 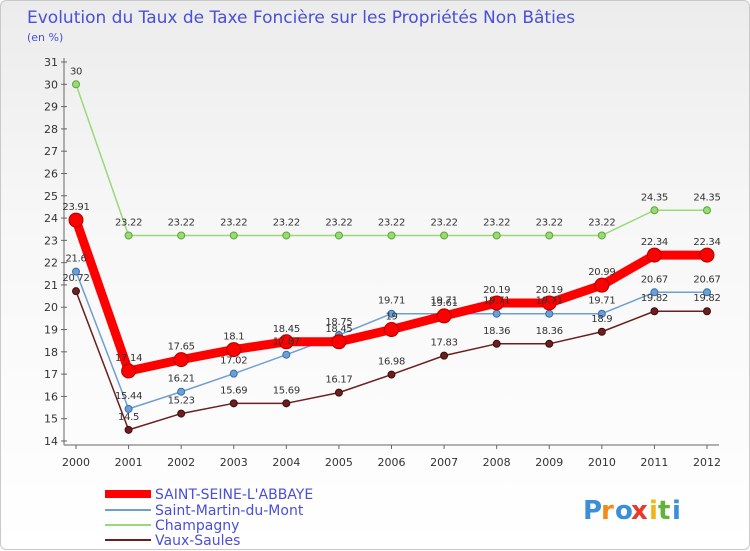 I want to click on data-label: 19.71, so click(x=391, y=301).